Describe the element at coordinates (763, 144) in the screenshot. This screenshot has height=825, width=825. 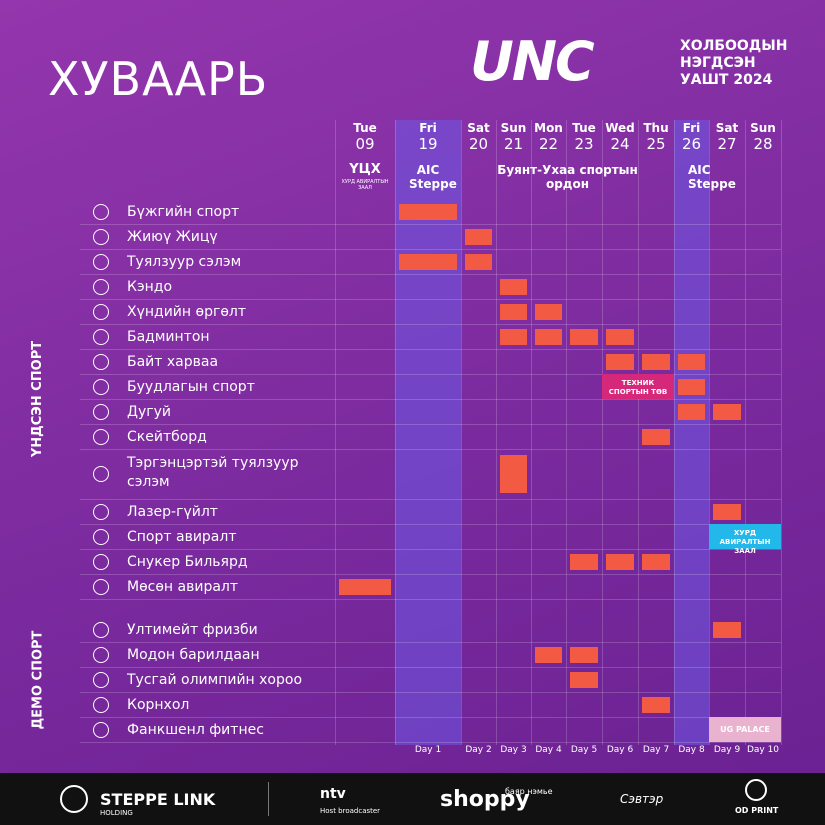
I see `date: 28` at that location.